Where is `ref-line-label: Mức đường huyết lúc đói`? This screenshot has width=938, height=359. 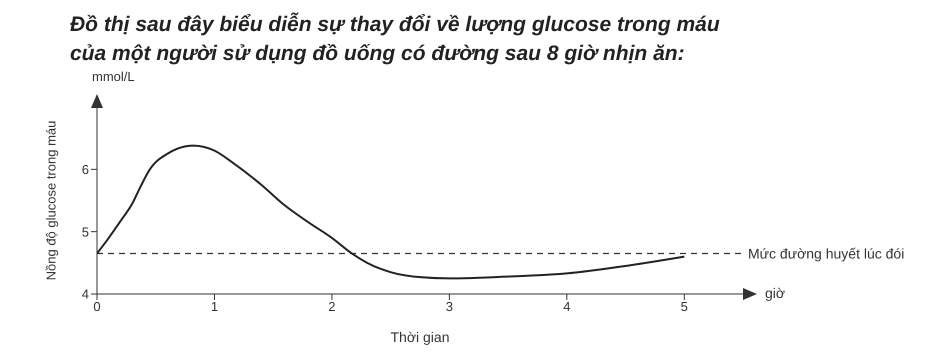
ref-line-label: Mức đường huyết lúc đói is located at coordinates (826, 253).